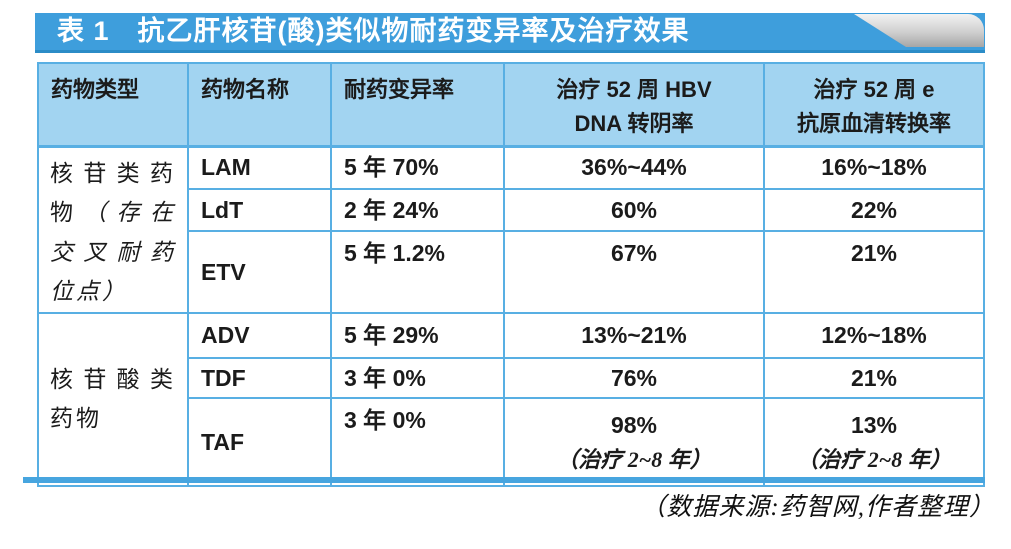 This screenshot has height=549, width=1011. I want to click on cell-seroconversion-note: （治疗 2~8 年）, so click(874, 459).